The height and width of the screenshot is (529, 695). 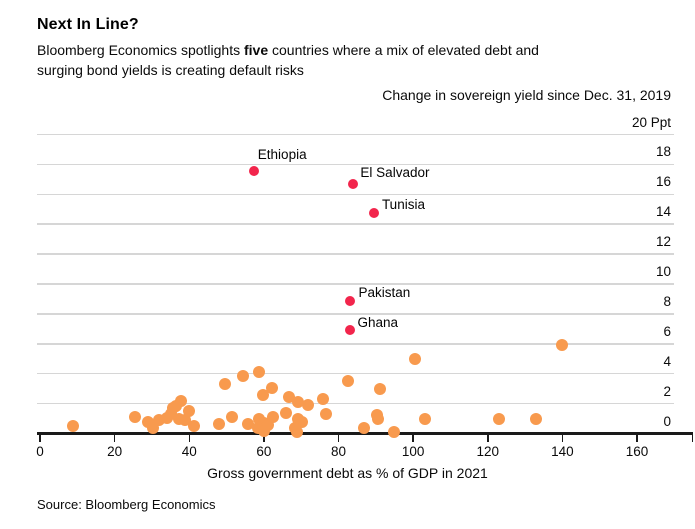 What do you see at coordinates (282, 155) in the screenshot?
I see `point-label-ethiopia: Ethiopia` at bounding box center [282, 155].